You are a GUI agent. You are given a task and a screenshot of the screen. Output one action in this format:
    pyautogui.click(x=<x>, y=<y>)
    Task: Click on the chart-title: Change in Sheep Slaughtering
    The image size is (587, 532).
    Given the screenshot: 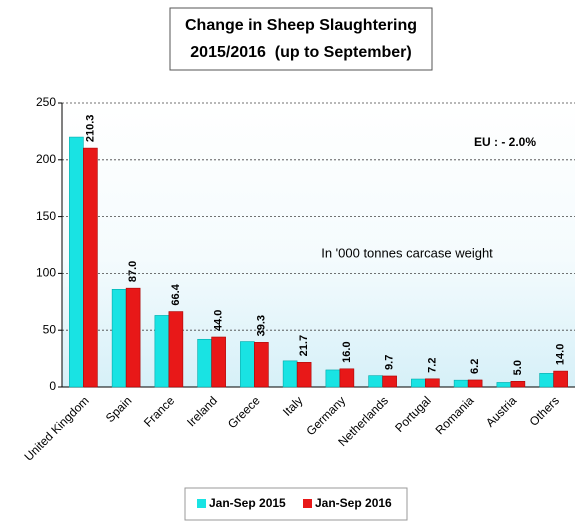 What is the action you would take?
    pyautogui.click(x=301, y=25)
    